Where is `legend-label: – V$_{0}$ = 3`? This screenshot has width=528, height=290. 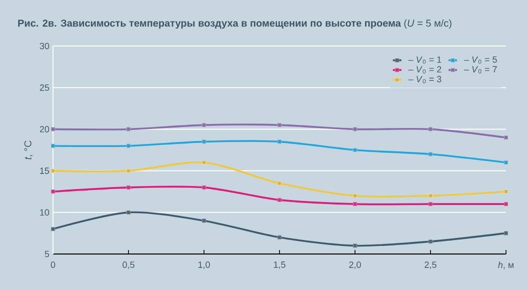 legend-label: – V$_{0}$ = 3 is located at coordinates (425, 80).